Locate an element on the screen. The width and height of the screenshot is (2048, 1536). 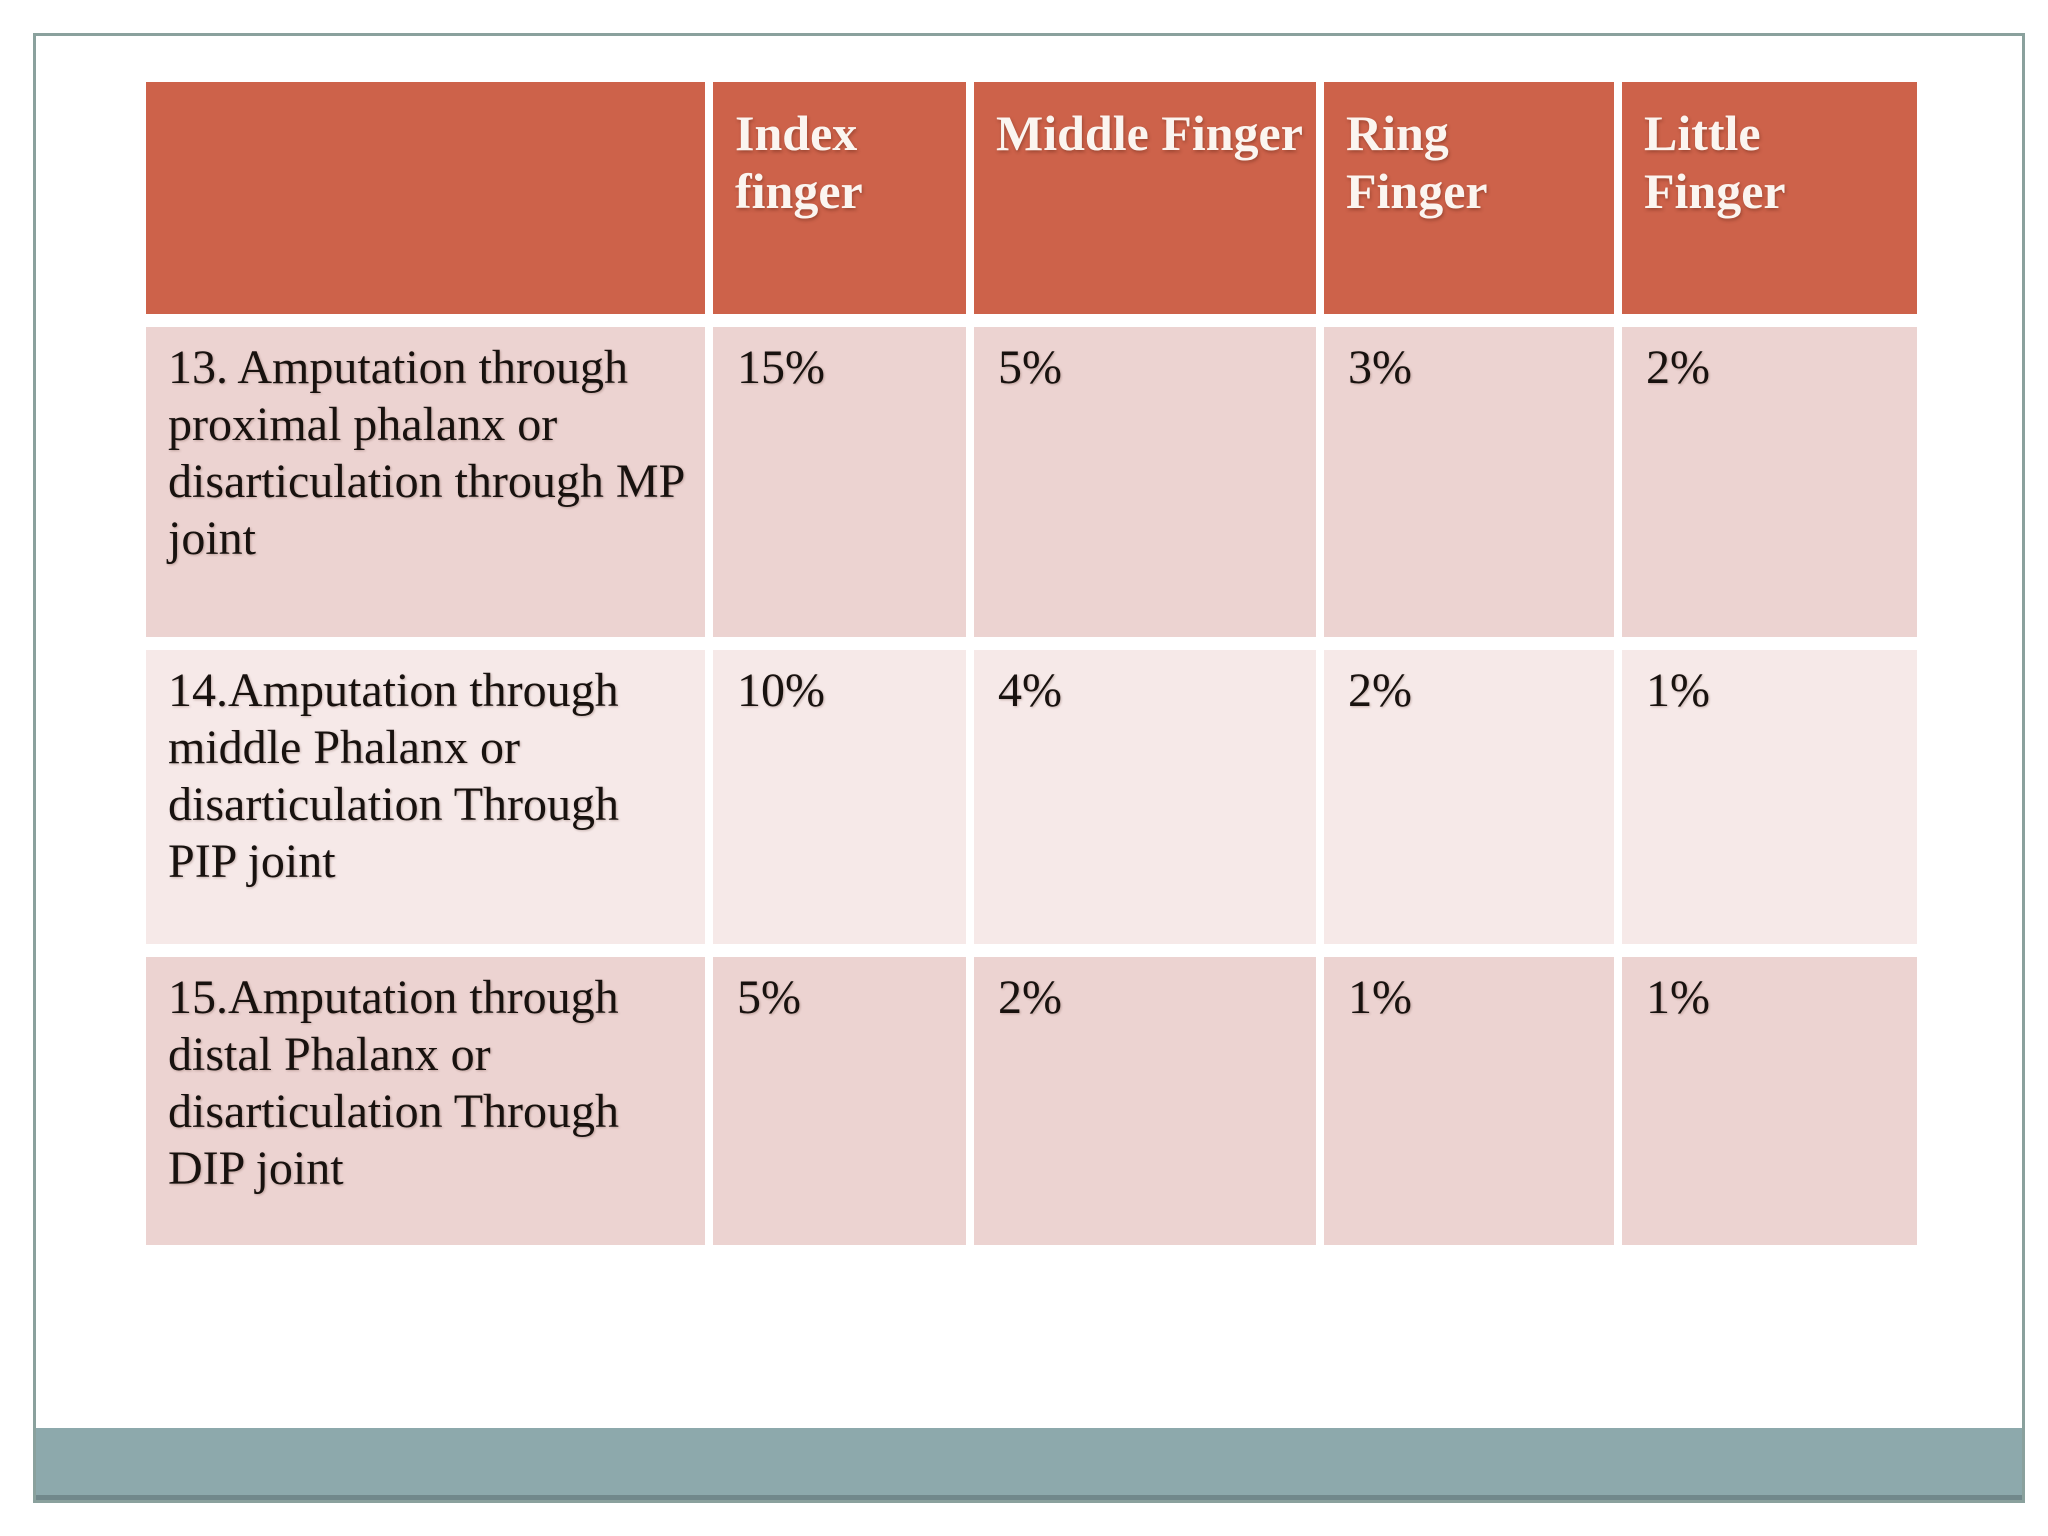
column-header-index-finger: Index finger is located at coordinates (839, 198).